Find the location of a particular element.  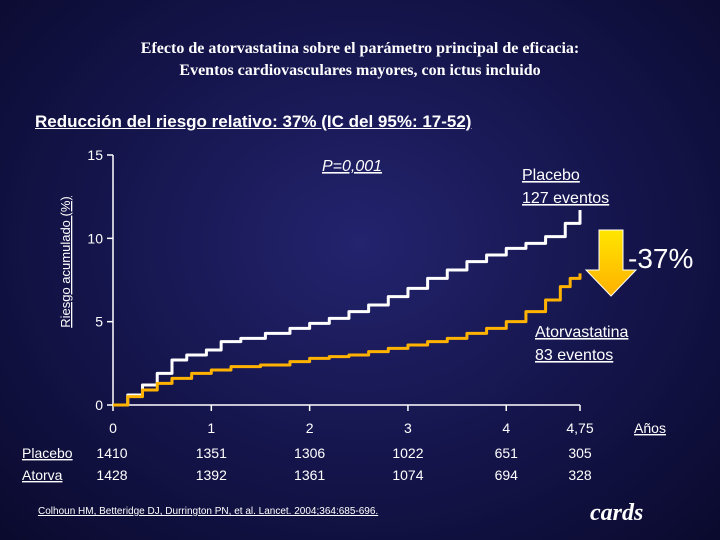

x-tick-label: 3 is located at coordinates (408, 428).